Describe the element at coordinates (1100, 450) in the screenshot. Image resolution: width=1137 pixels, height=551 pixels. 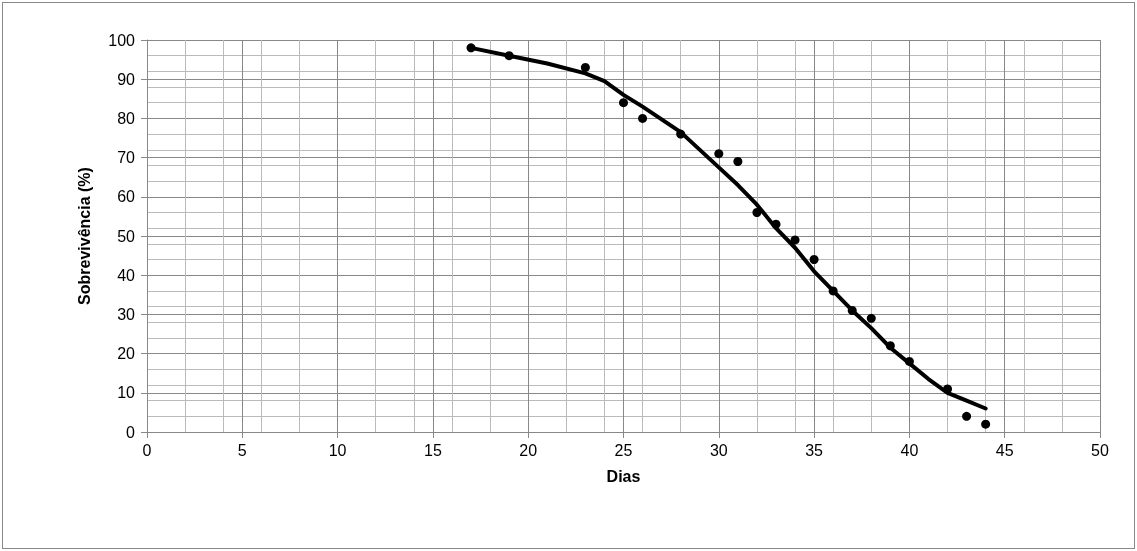
I see `x-tick-label: 50` at that location.